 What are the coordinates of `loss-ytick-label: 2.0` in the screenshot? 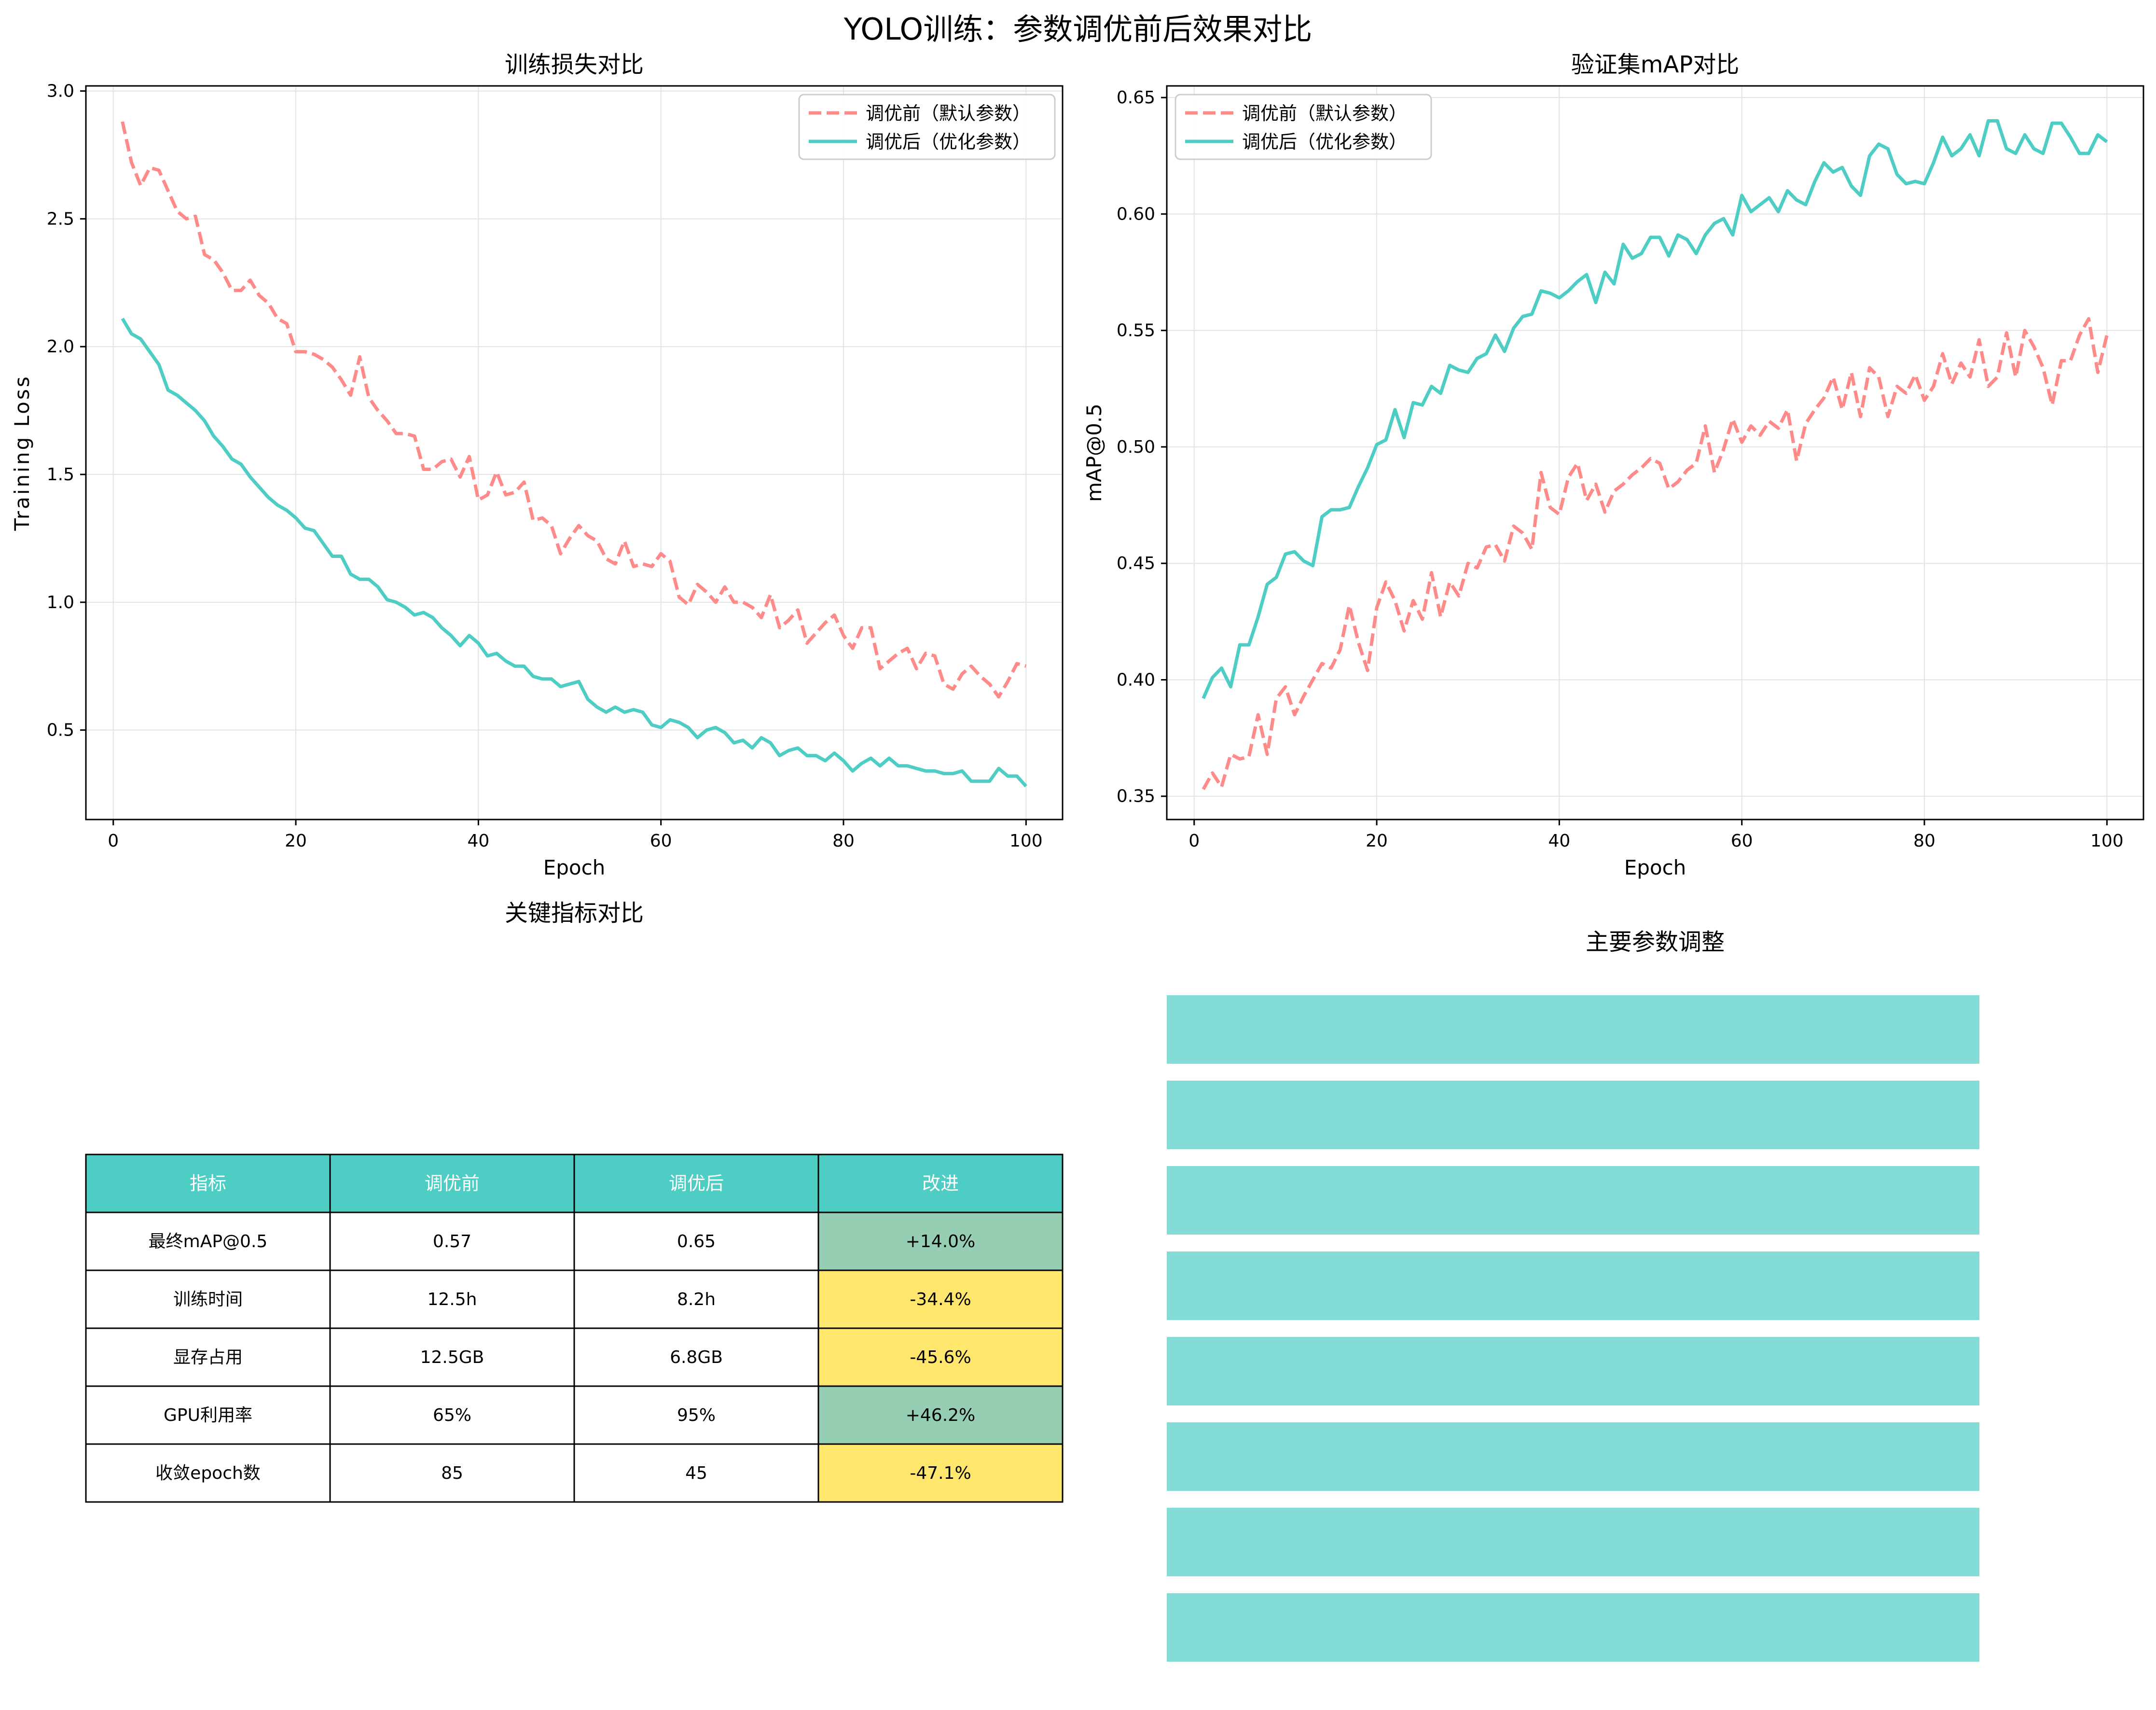 It's located at (60, 347).